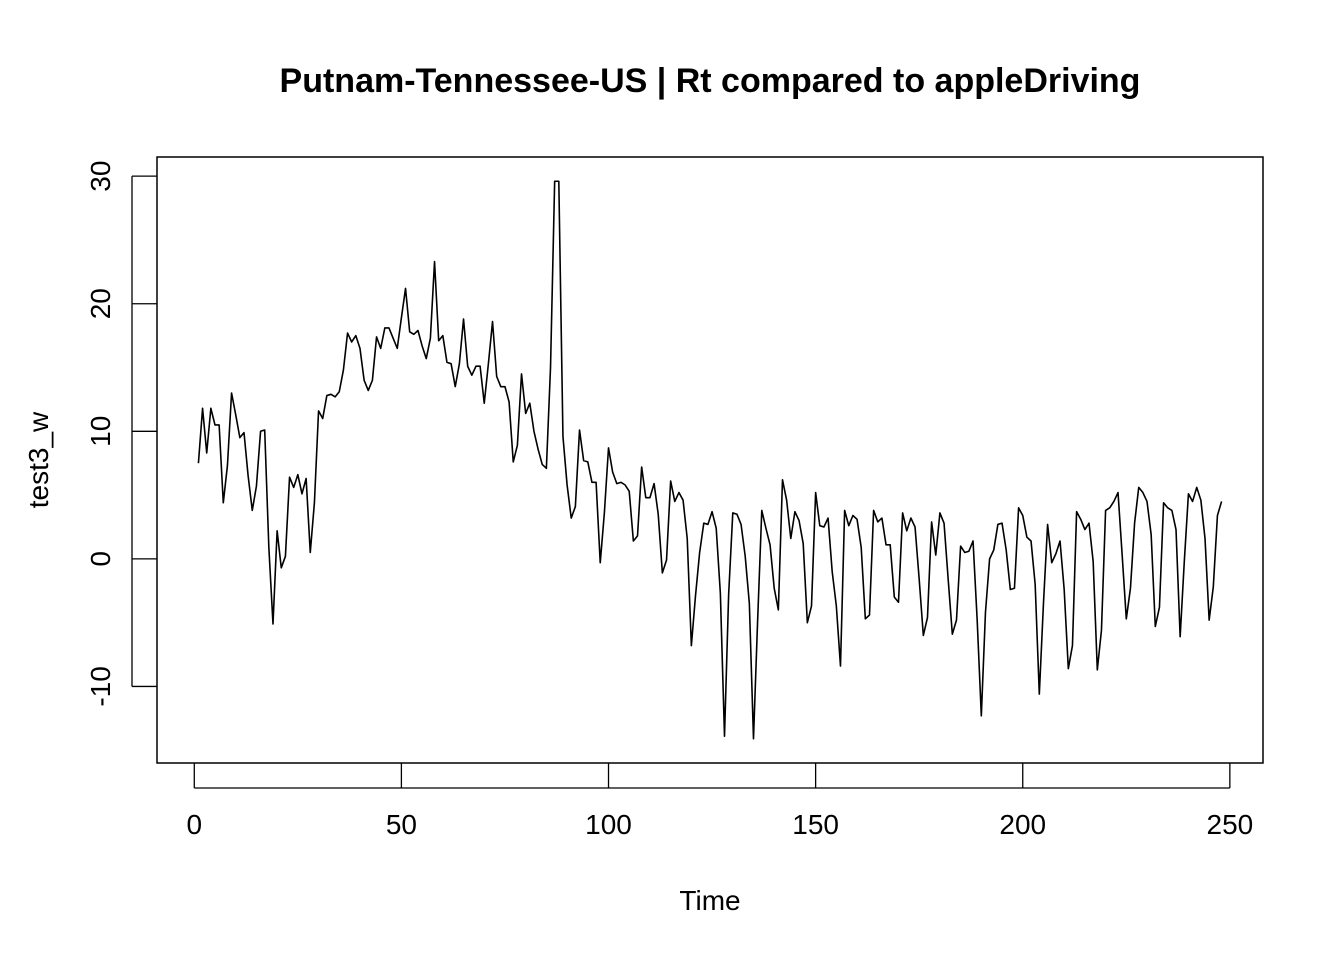 This screenshot has width=1344, height=960. Describe the element at coordinates (1022, 824) in the screenshot. I see `x-tick-label: 200` at that location.